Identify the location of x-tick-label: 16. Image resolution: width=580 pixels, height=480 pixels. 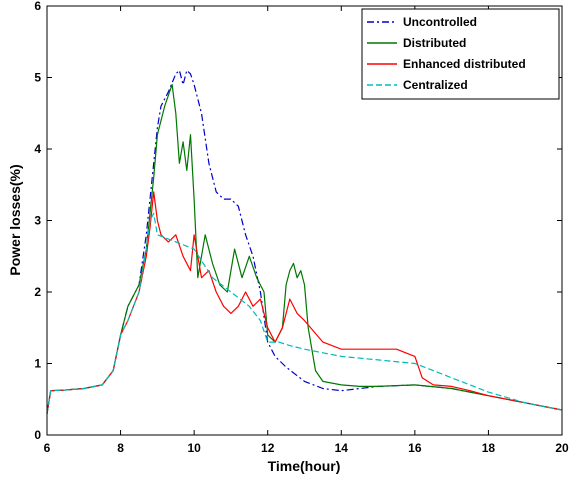
(415, 448).